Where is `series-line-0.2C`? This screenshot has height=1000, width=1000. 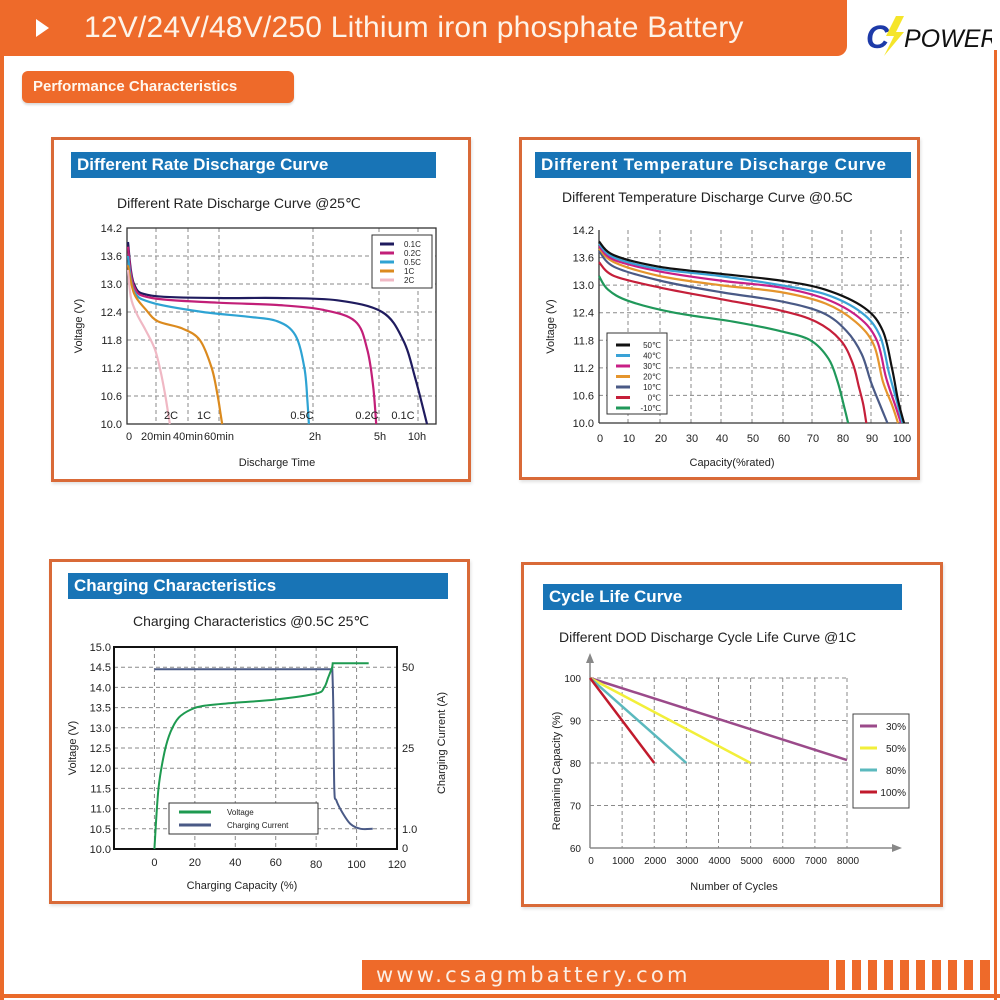
series-line-0.2C is located at coordinates (252, 335).